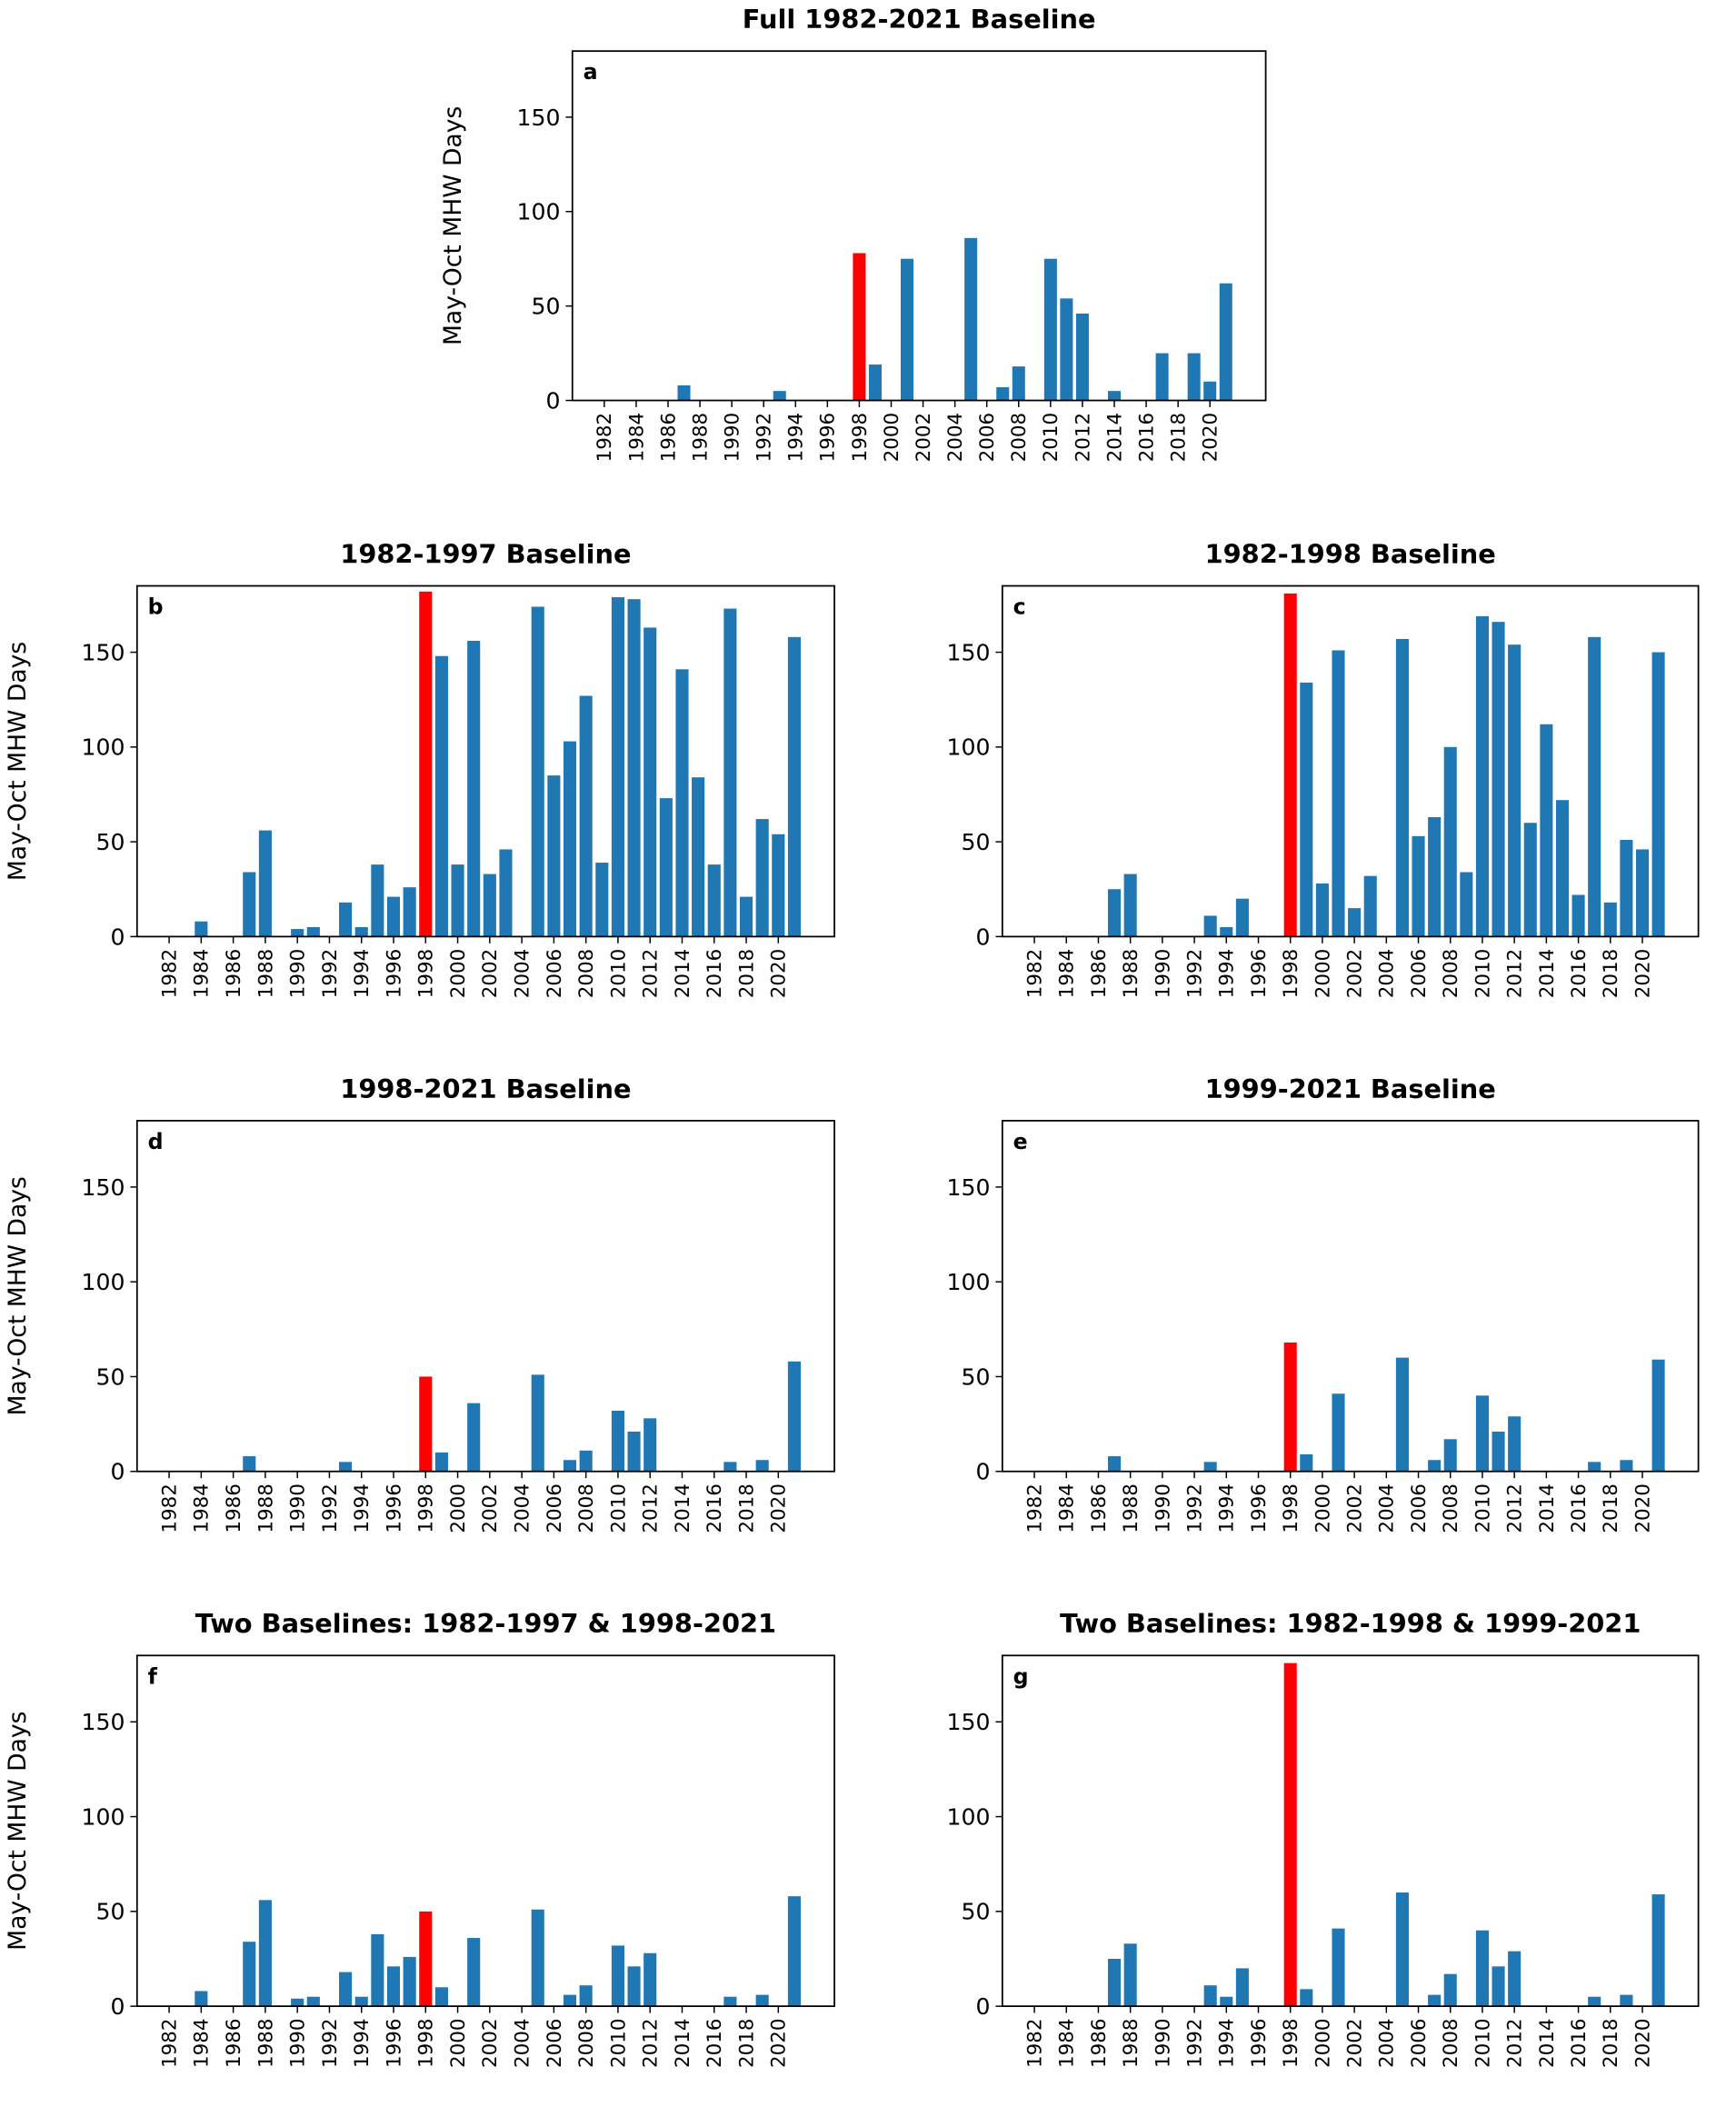 The height and width of the screenshot is (2107, 1736). Describe the element at coordinates (1451, 2043) in the screenshot. I see `x-tick-label: 2008` at that location.